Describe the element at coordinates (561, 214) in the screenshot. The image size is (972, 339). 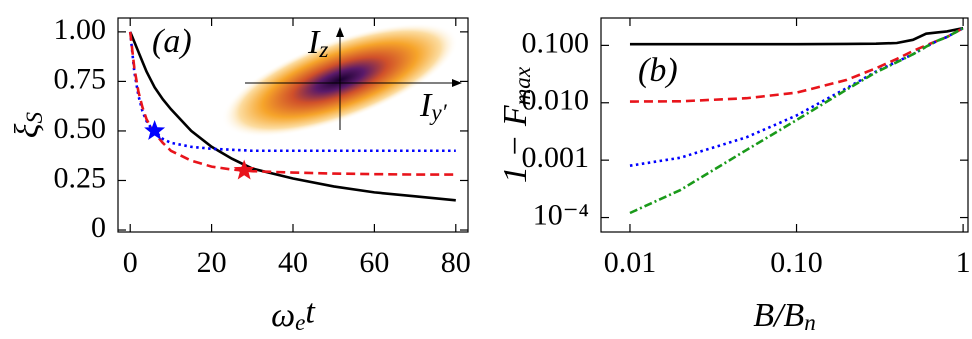
I see `y-tick-label: 10⁻⁴` at that location.